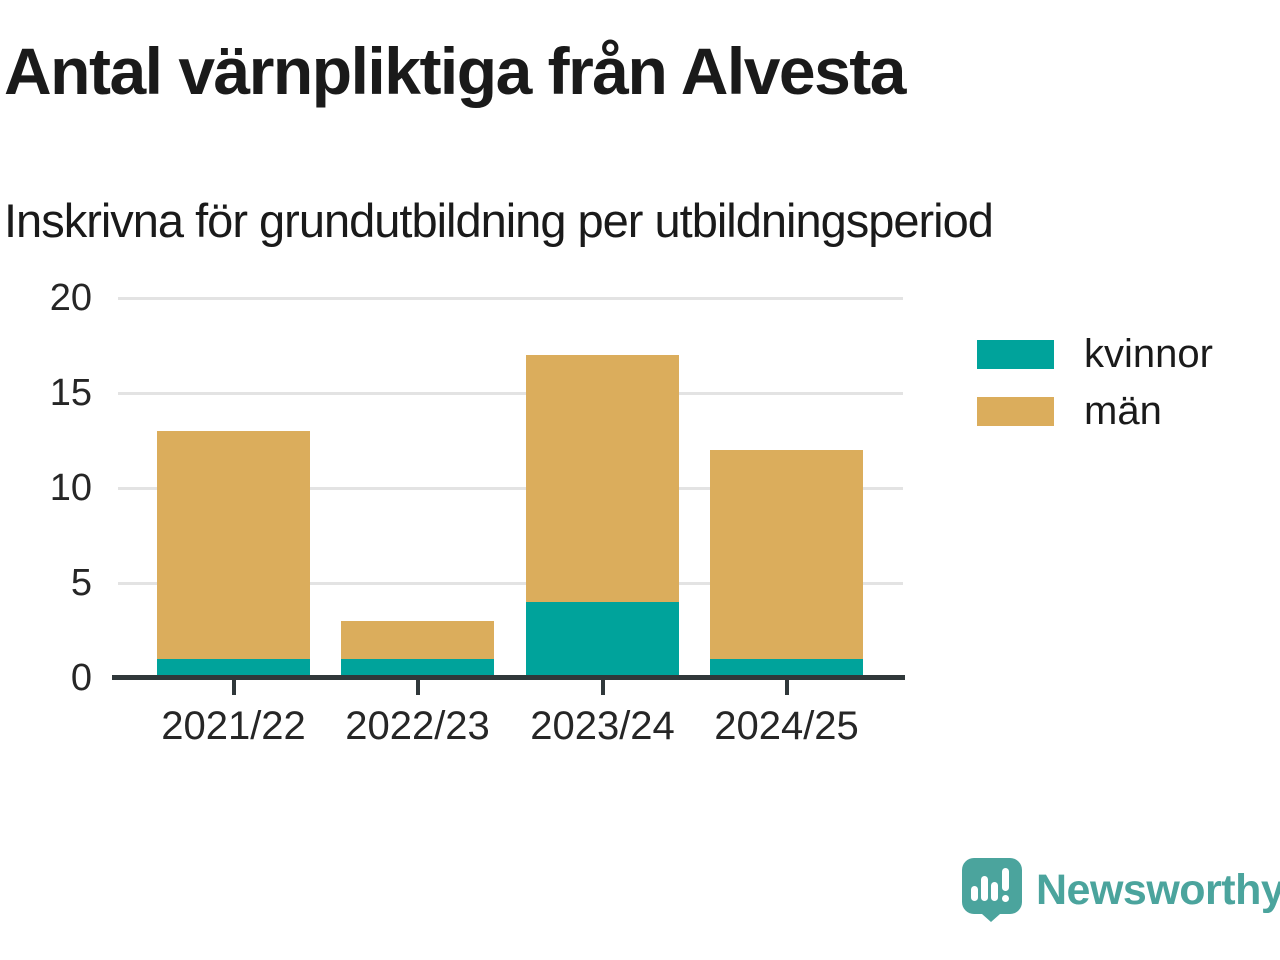 Image resolution: width=1280 pixels, height=960 pixels. I want to click on legend-label-man: män, so click(1123, 411).